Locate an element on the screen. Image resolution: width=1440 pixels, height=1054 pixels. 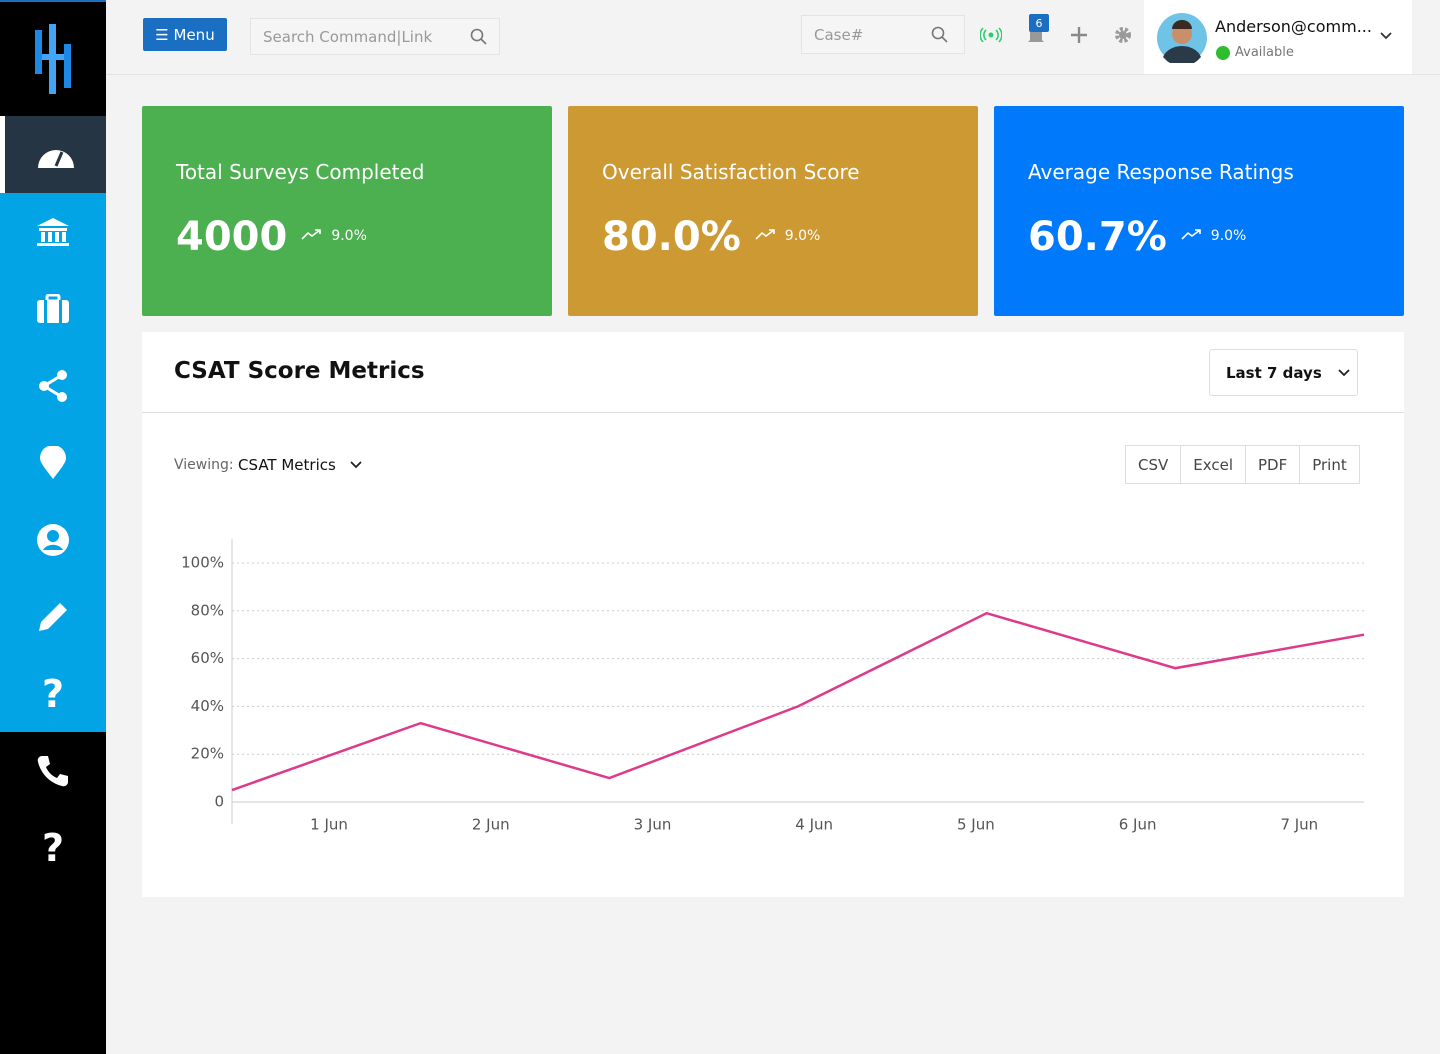
viewing-label: Viewing: is located at coordinates (204, 465).